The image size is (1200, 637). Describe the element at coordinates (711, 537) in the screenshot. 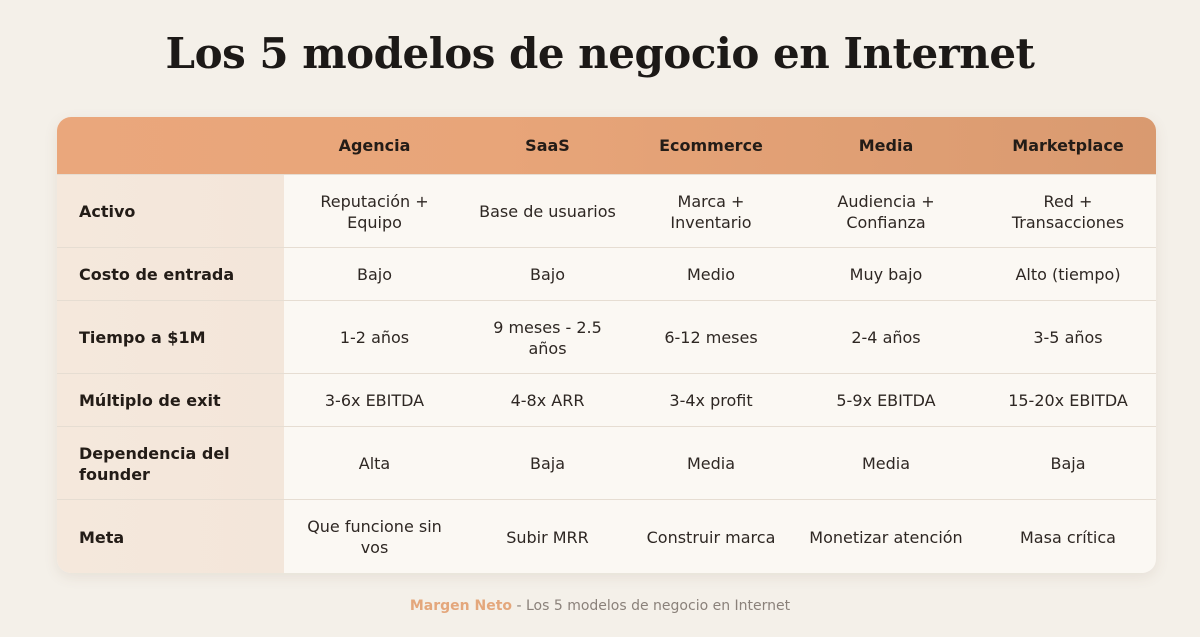

I see `table-cell: Construir marca` at that location.